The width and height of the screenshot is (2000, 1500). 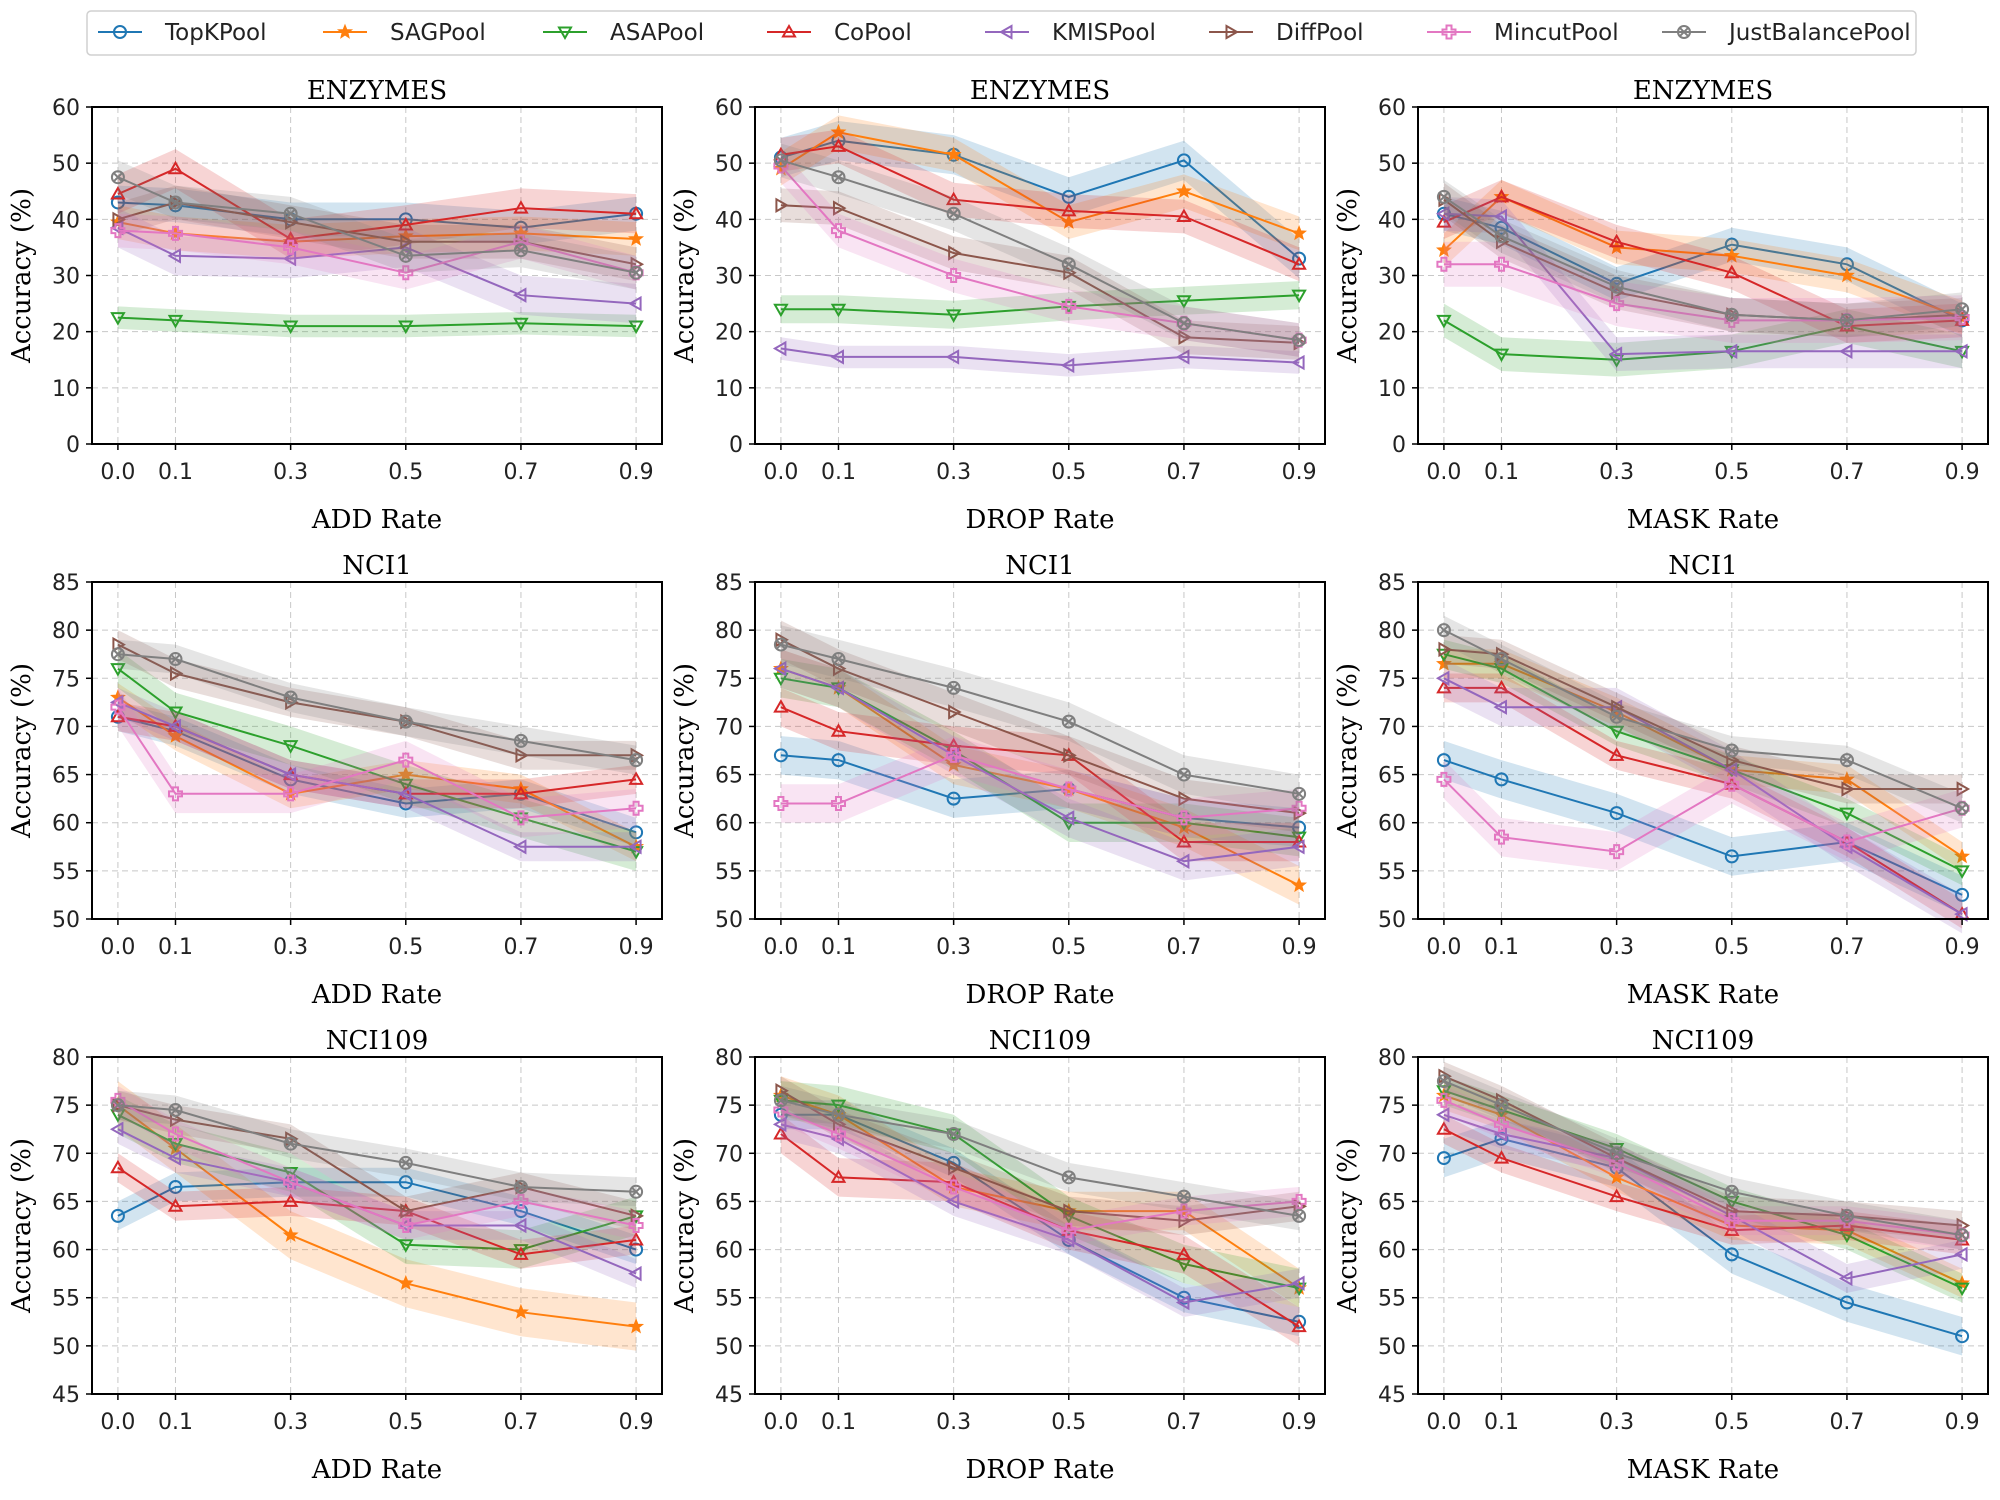 What do you see at coordinates (729, 108) in the screenshot?
I see `y-tick-label: 60` at bounding box center [729, 108].